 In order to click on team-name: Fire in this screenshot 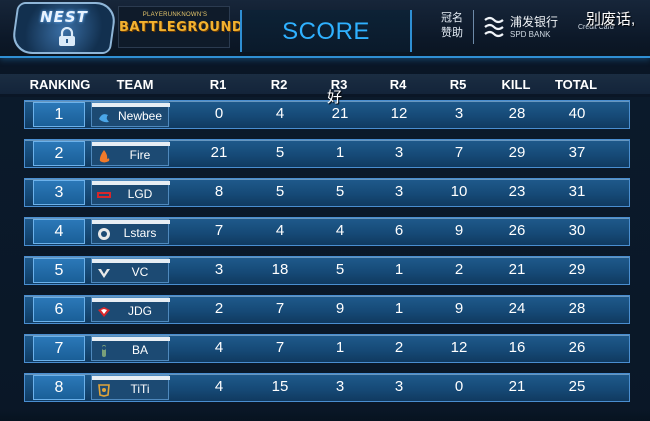, I will do `click(140, 155)`.